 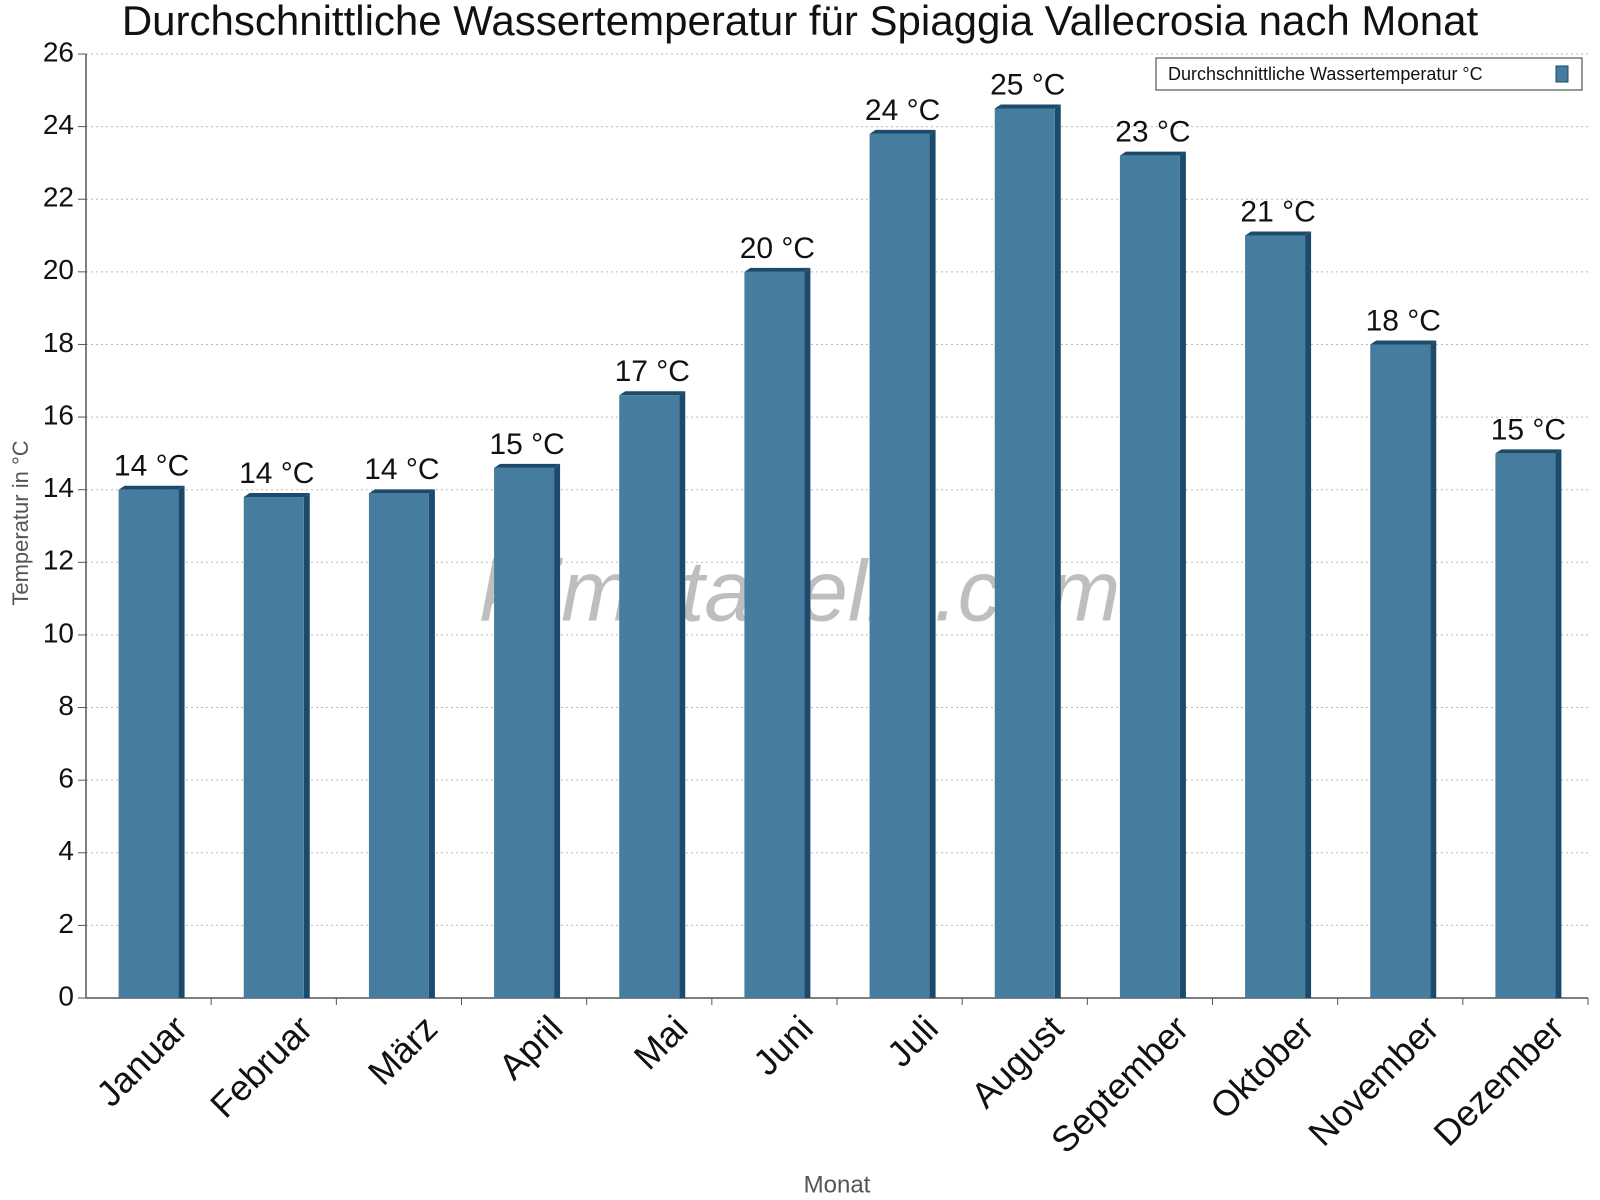 I want to click on y-axis-label: Temperatur in °C, so click(x=20, y=522).